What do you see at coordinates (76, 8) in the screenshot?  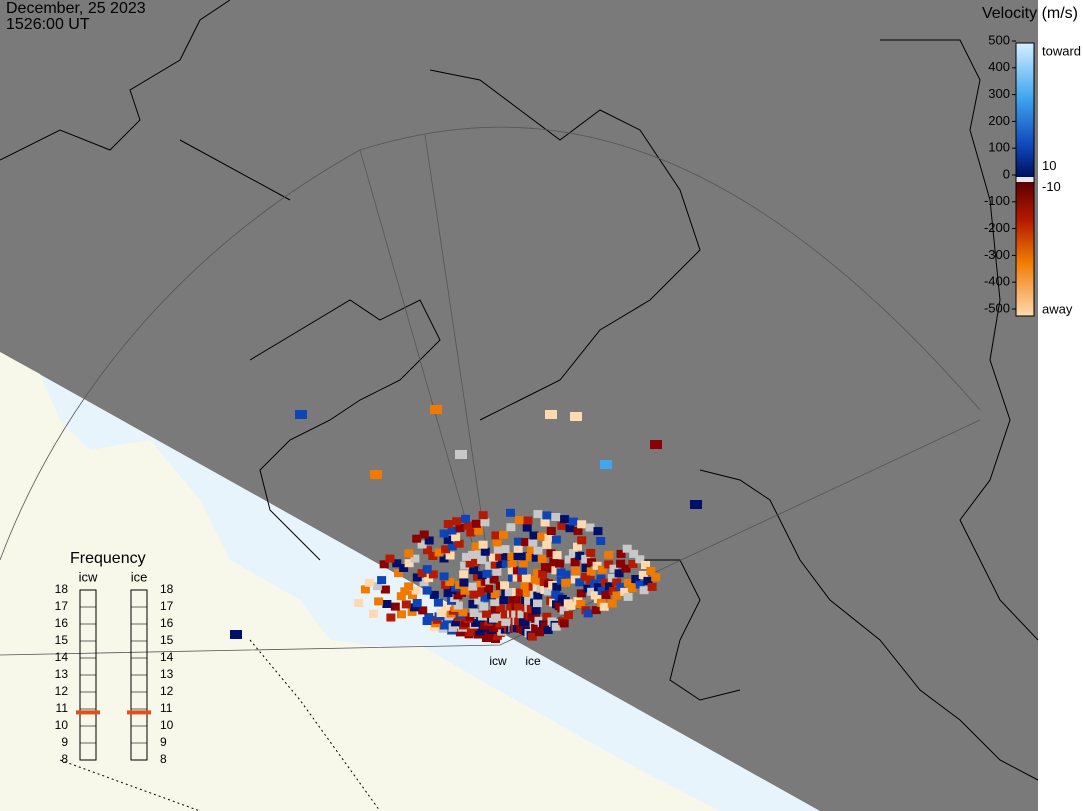 I see `date: December, 25 2023` at bounding box center [76, 8].